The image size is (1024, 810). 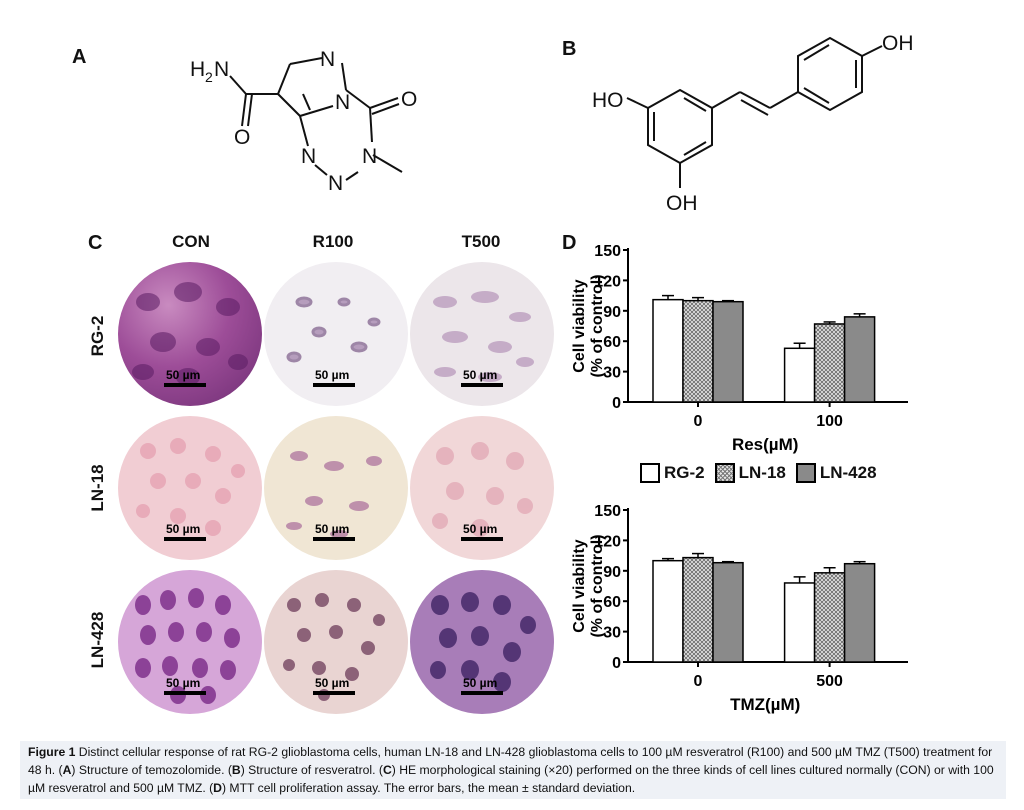 What do you see at coordinates (765, 704) in the screenshot?
I see `x-axis-label: TMZ(µM)` at bounding box center [765, 704].